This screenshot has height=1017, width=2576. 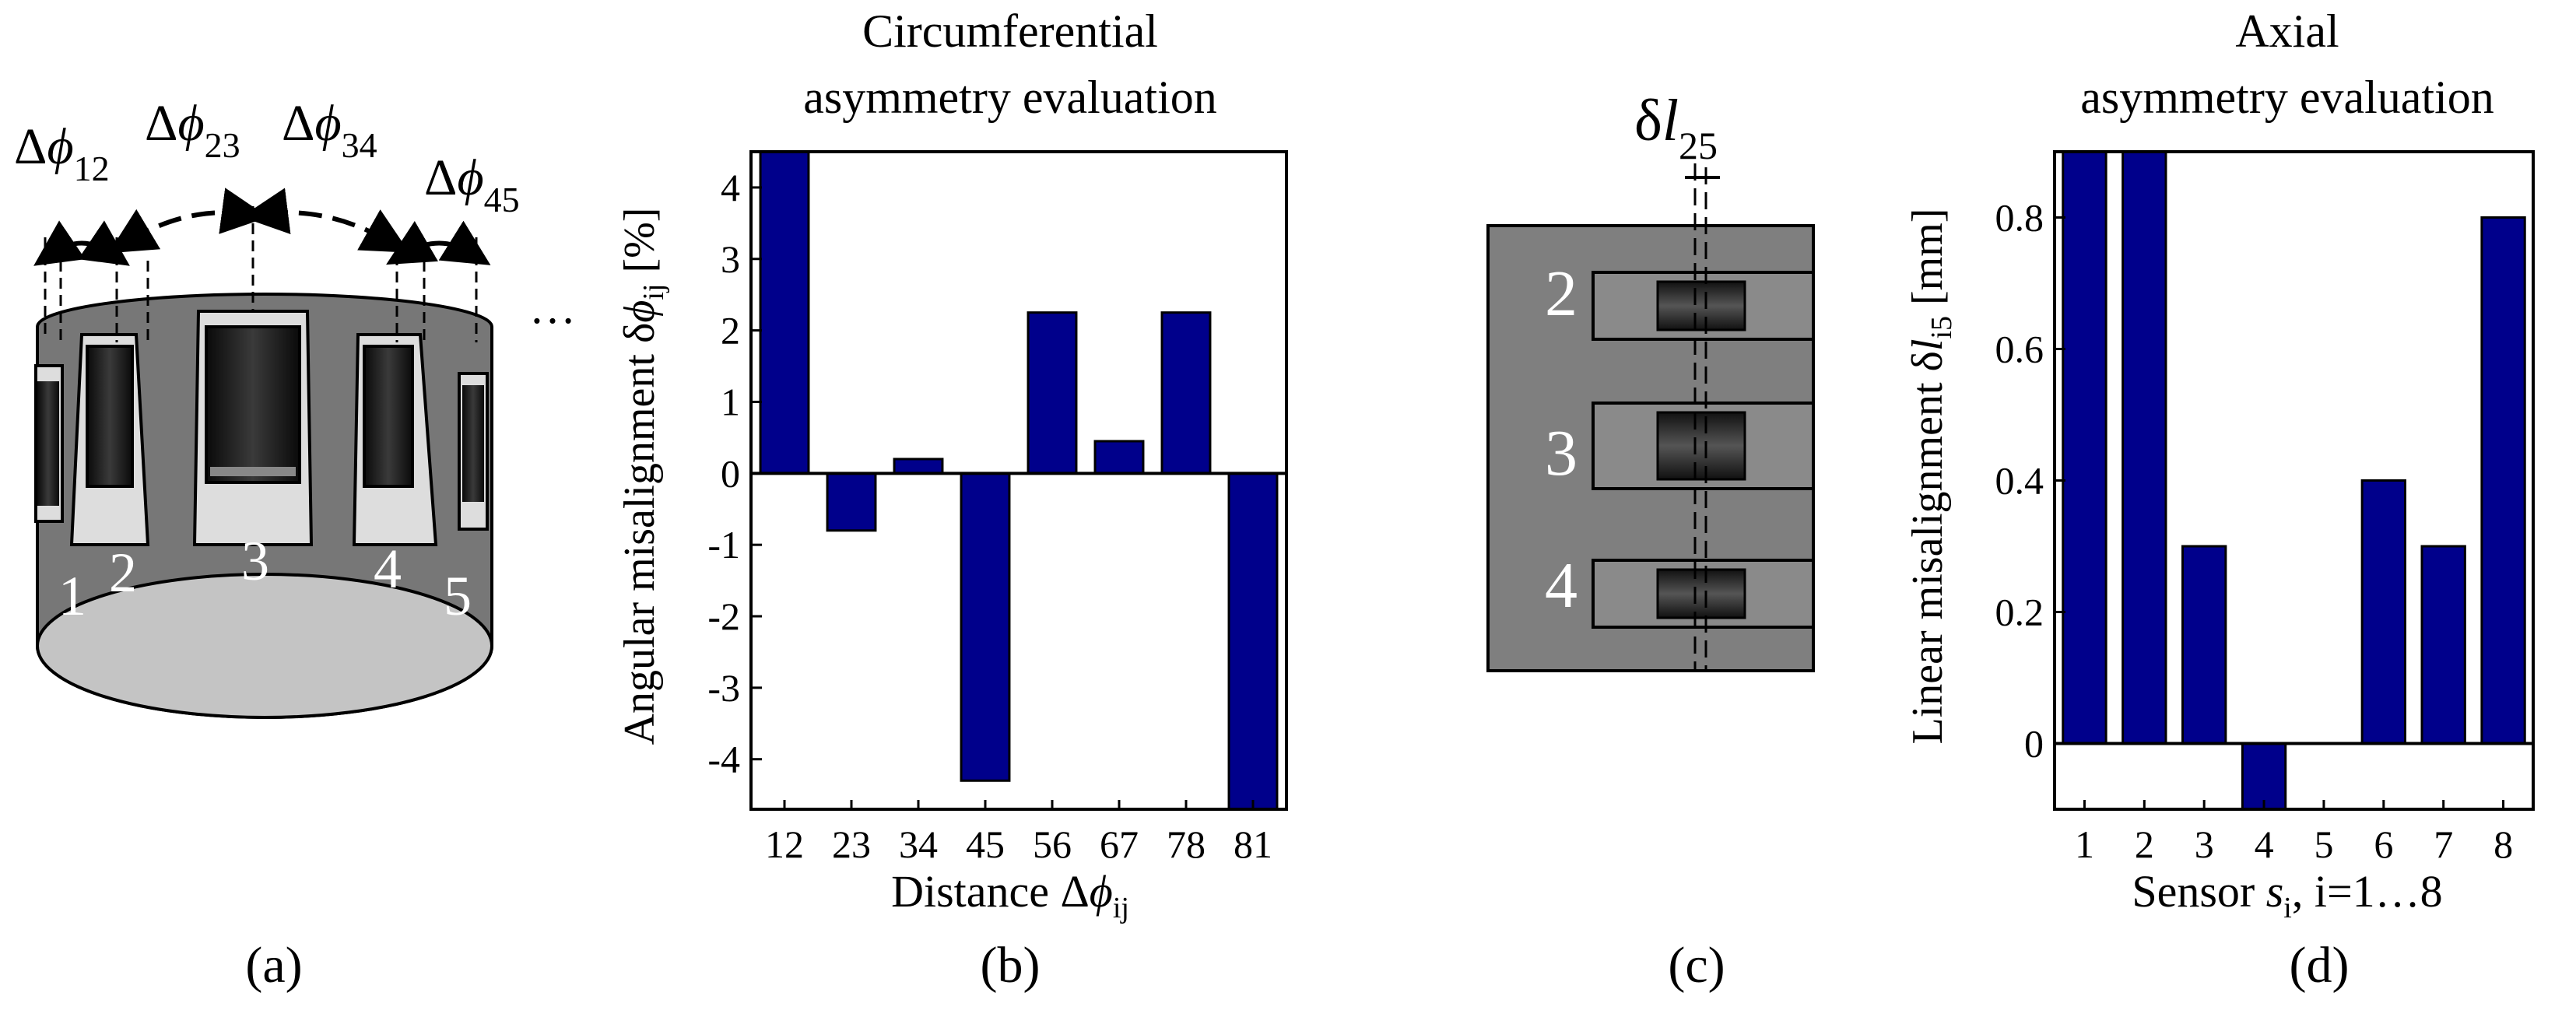 What do you see at coordinates (724, 544) in the screenshot?
I see `chart-b-ytick--1: -1` at bounding box center [724, 544].